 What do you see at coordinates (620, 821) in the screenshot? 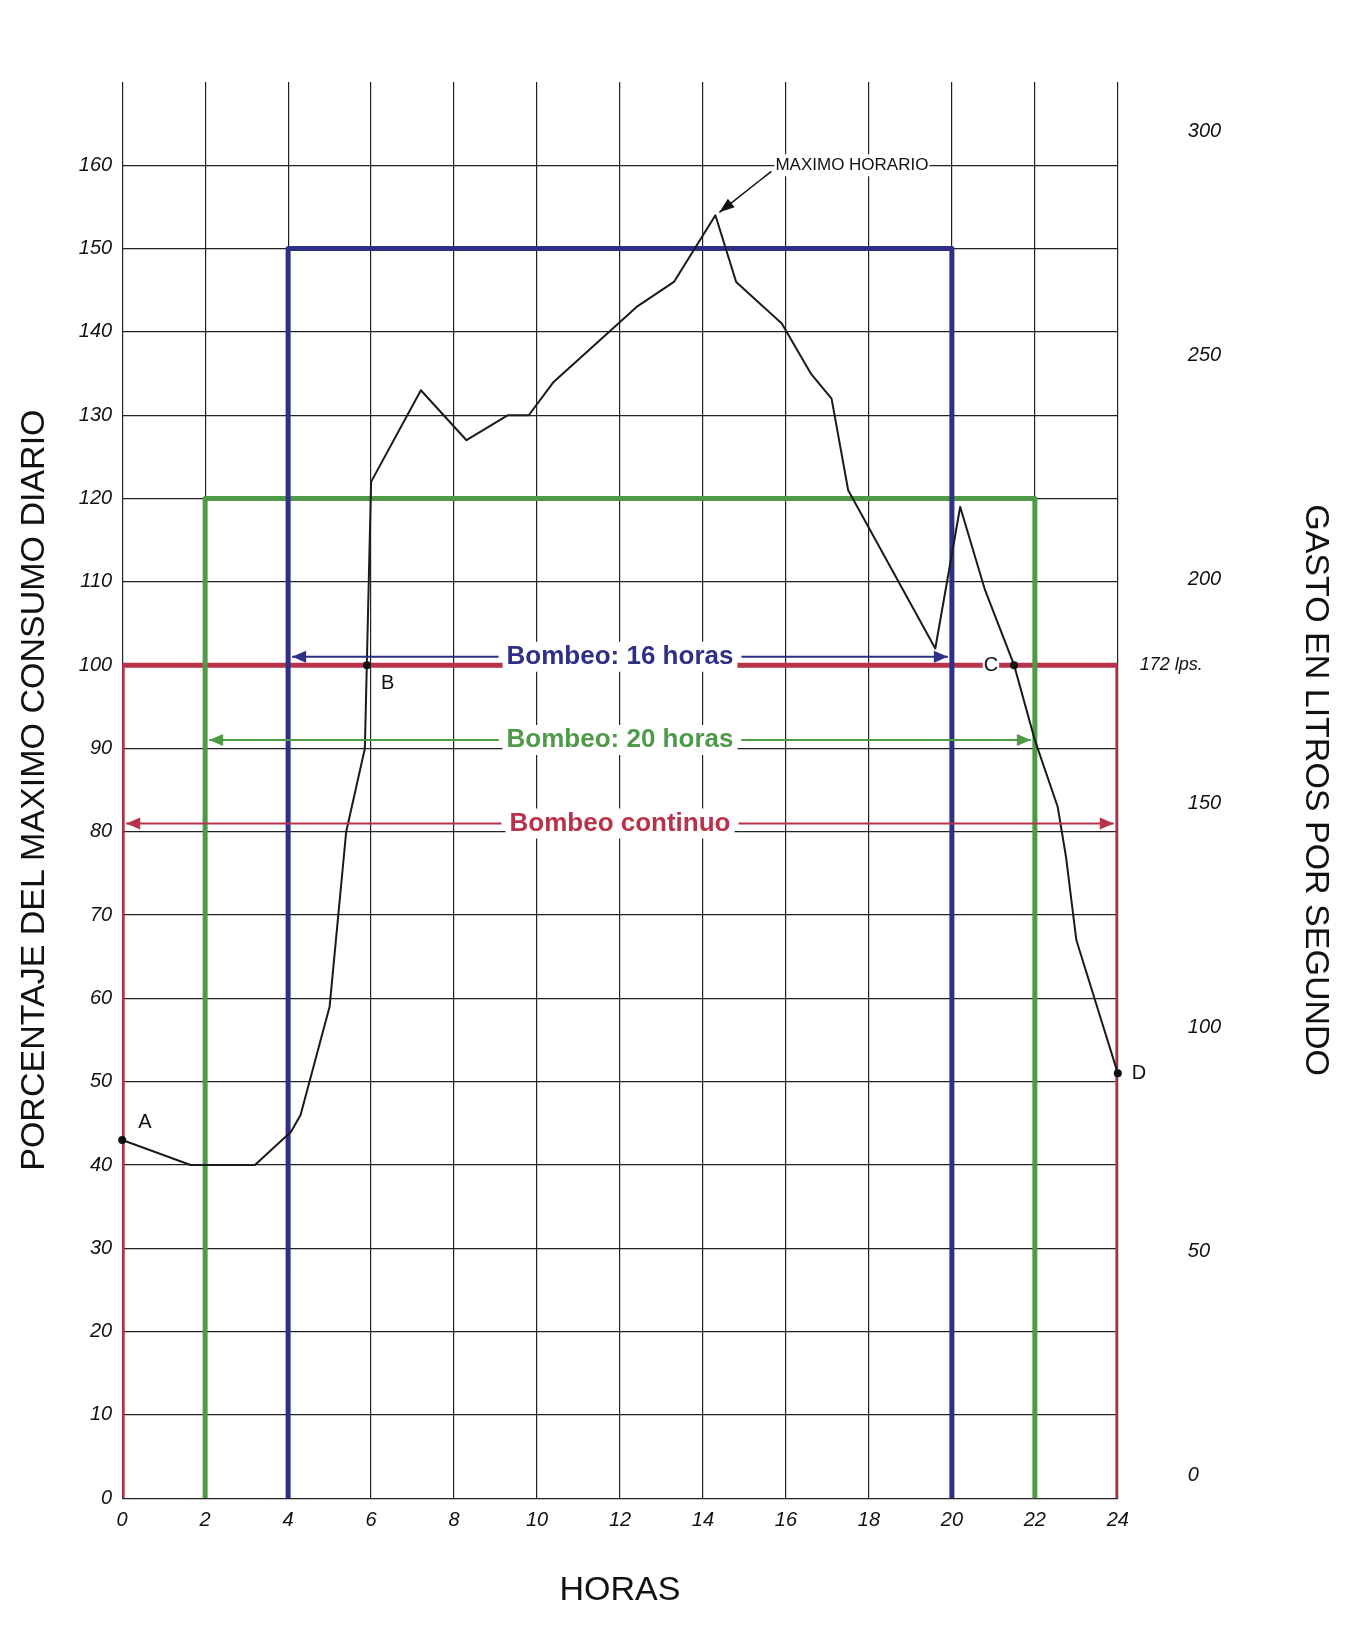
I see `text: Bombeo continuo` at bounding box center [620, 821].